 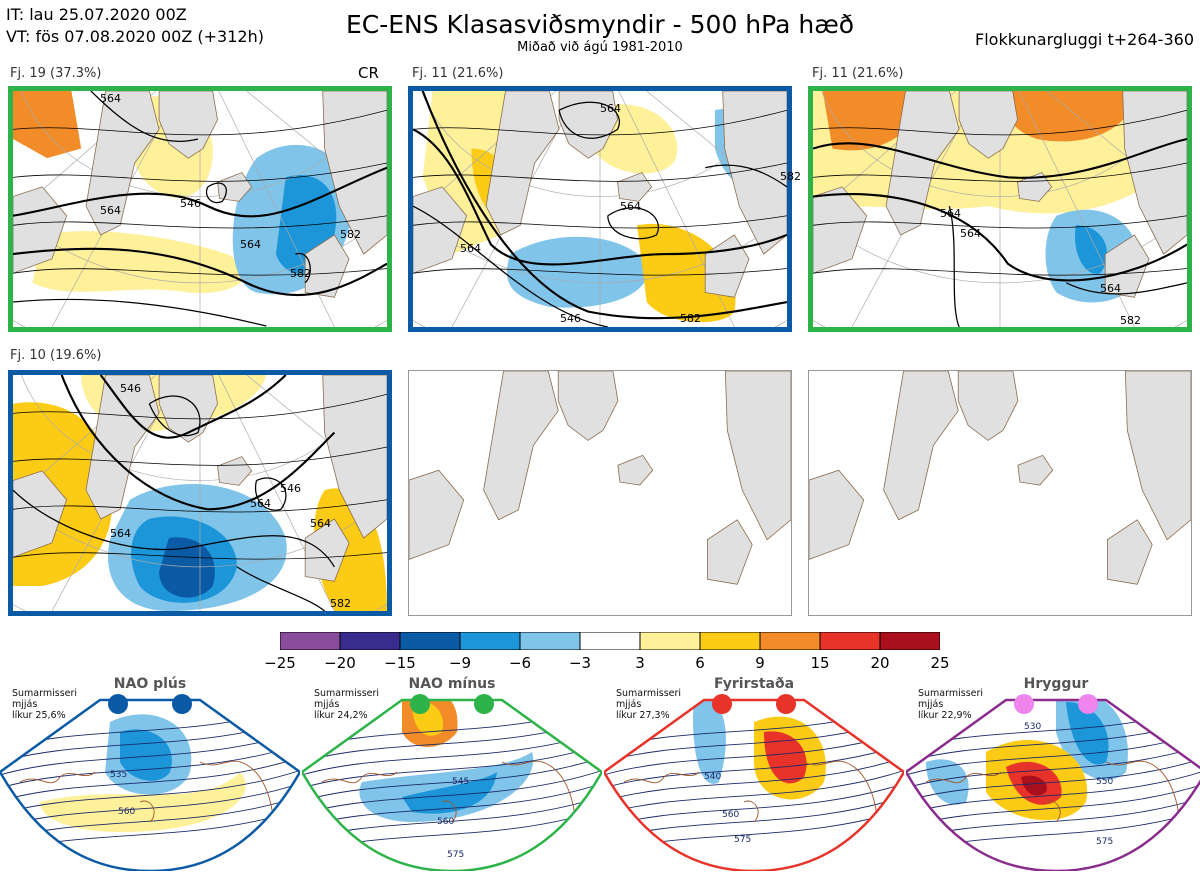 What do you see at coordinates (368, 73) in the screenshot?
I see `panel-1-tag: CR` at bounding box center [368, 73].